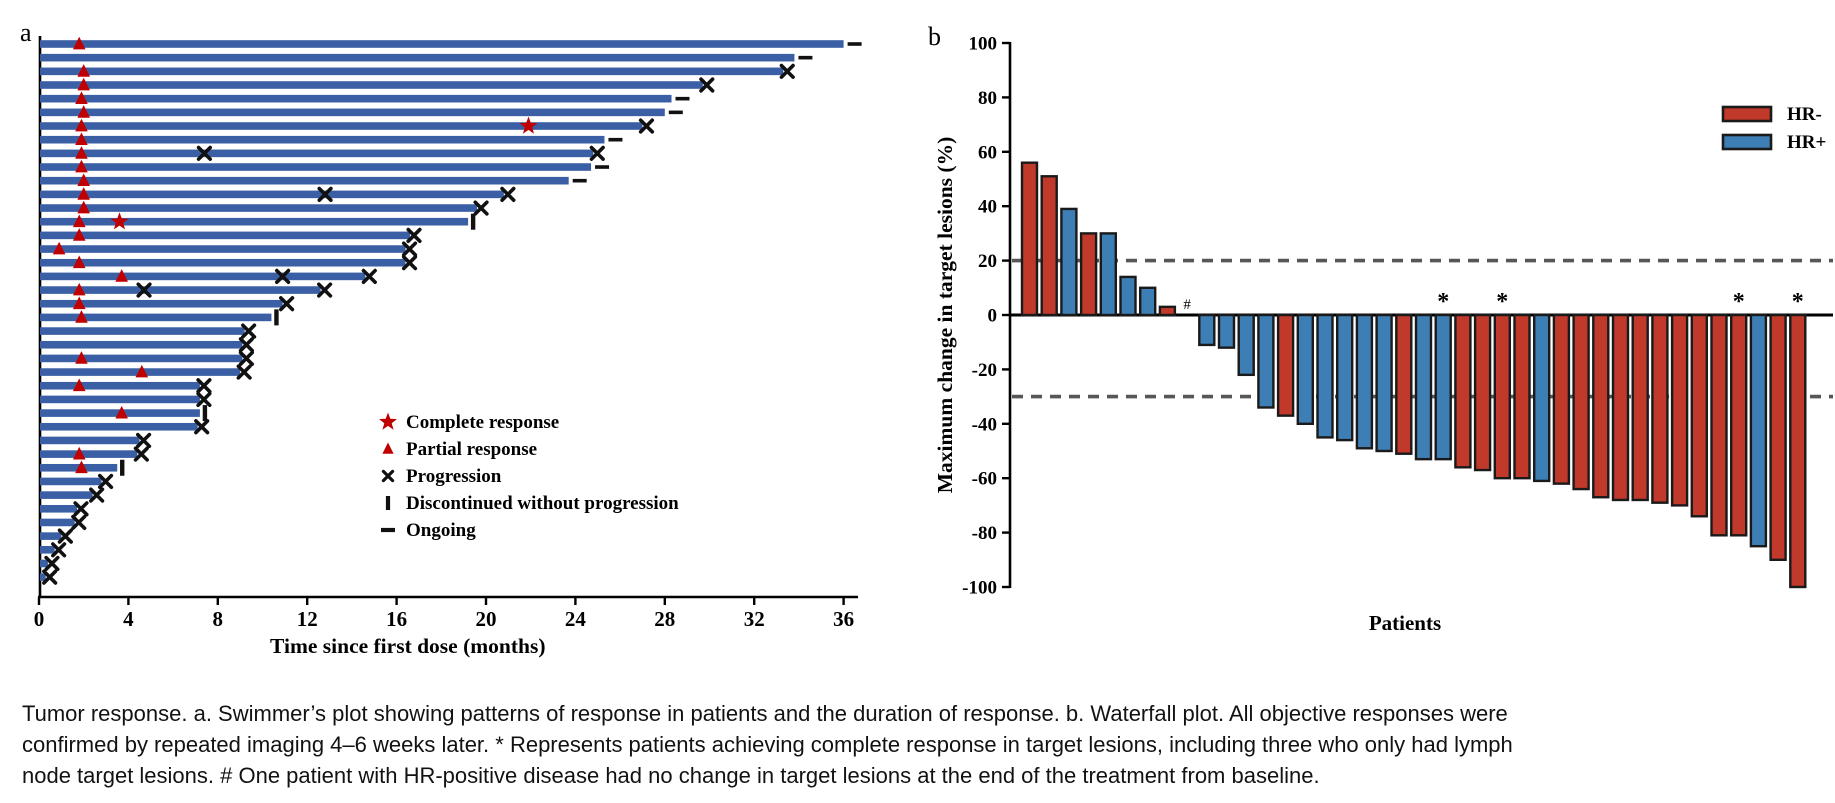 The height and width of the screenshot is (803, 1835). Describe the element at coordinates (128, 619) in the screenshot. I see `swimmer-x-tick-label: 4` at that location.